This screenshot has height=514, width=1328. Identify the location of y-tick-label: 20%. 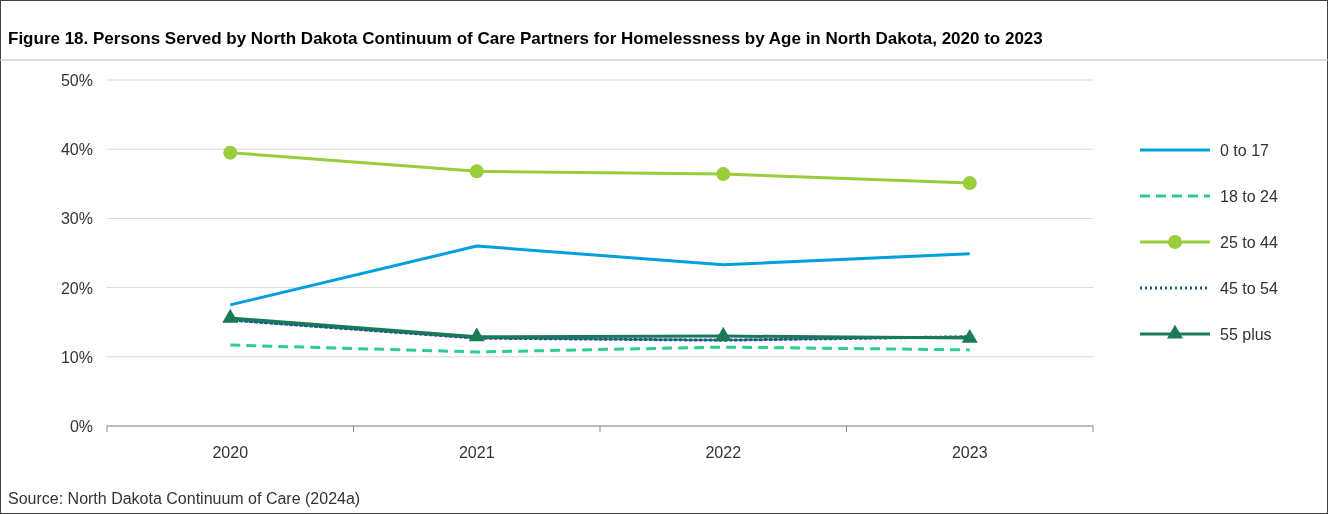
(76, 288).